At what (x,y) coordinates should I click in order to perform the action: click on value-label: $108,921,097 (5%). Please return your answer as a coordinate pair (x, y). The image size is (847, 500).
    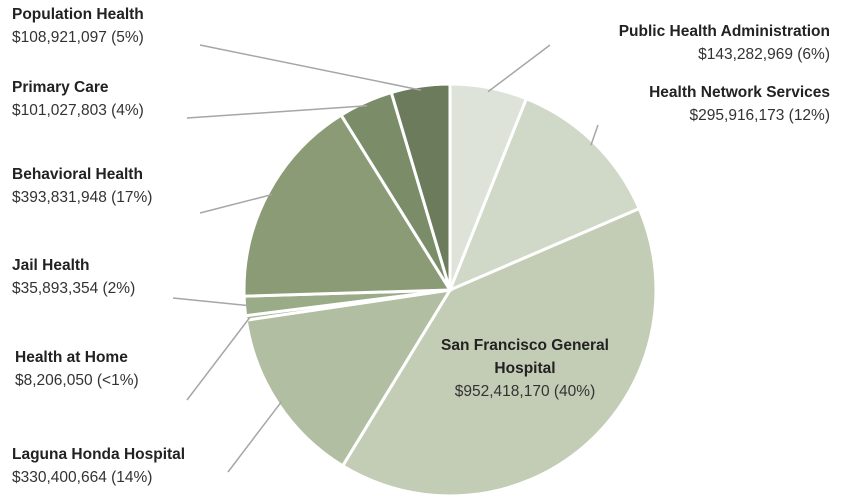
    Looking at the image, I should click on (78, 37).